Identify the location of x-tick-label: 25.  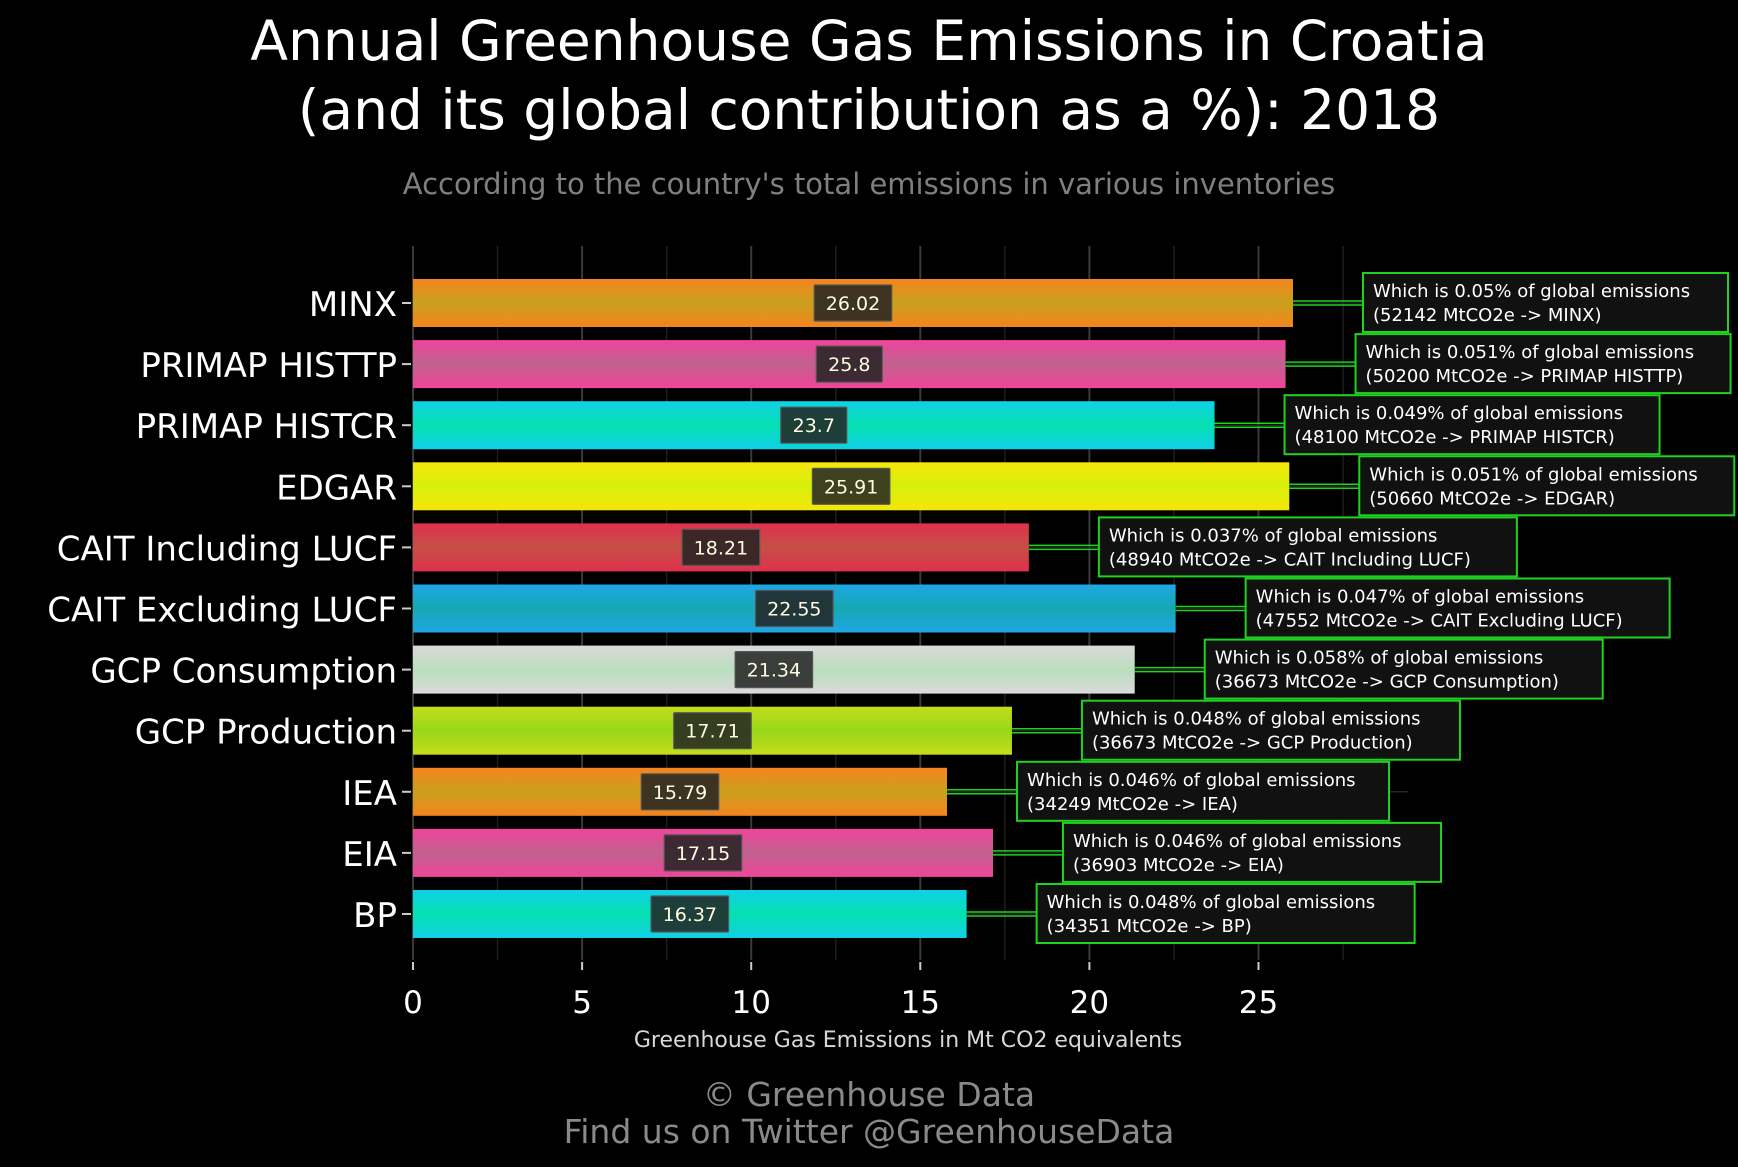
(1258, 1003).